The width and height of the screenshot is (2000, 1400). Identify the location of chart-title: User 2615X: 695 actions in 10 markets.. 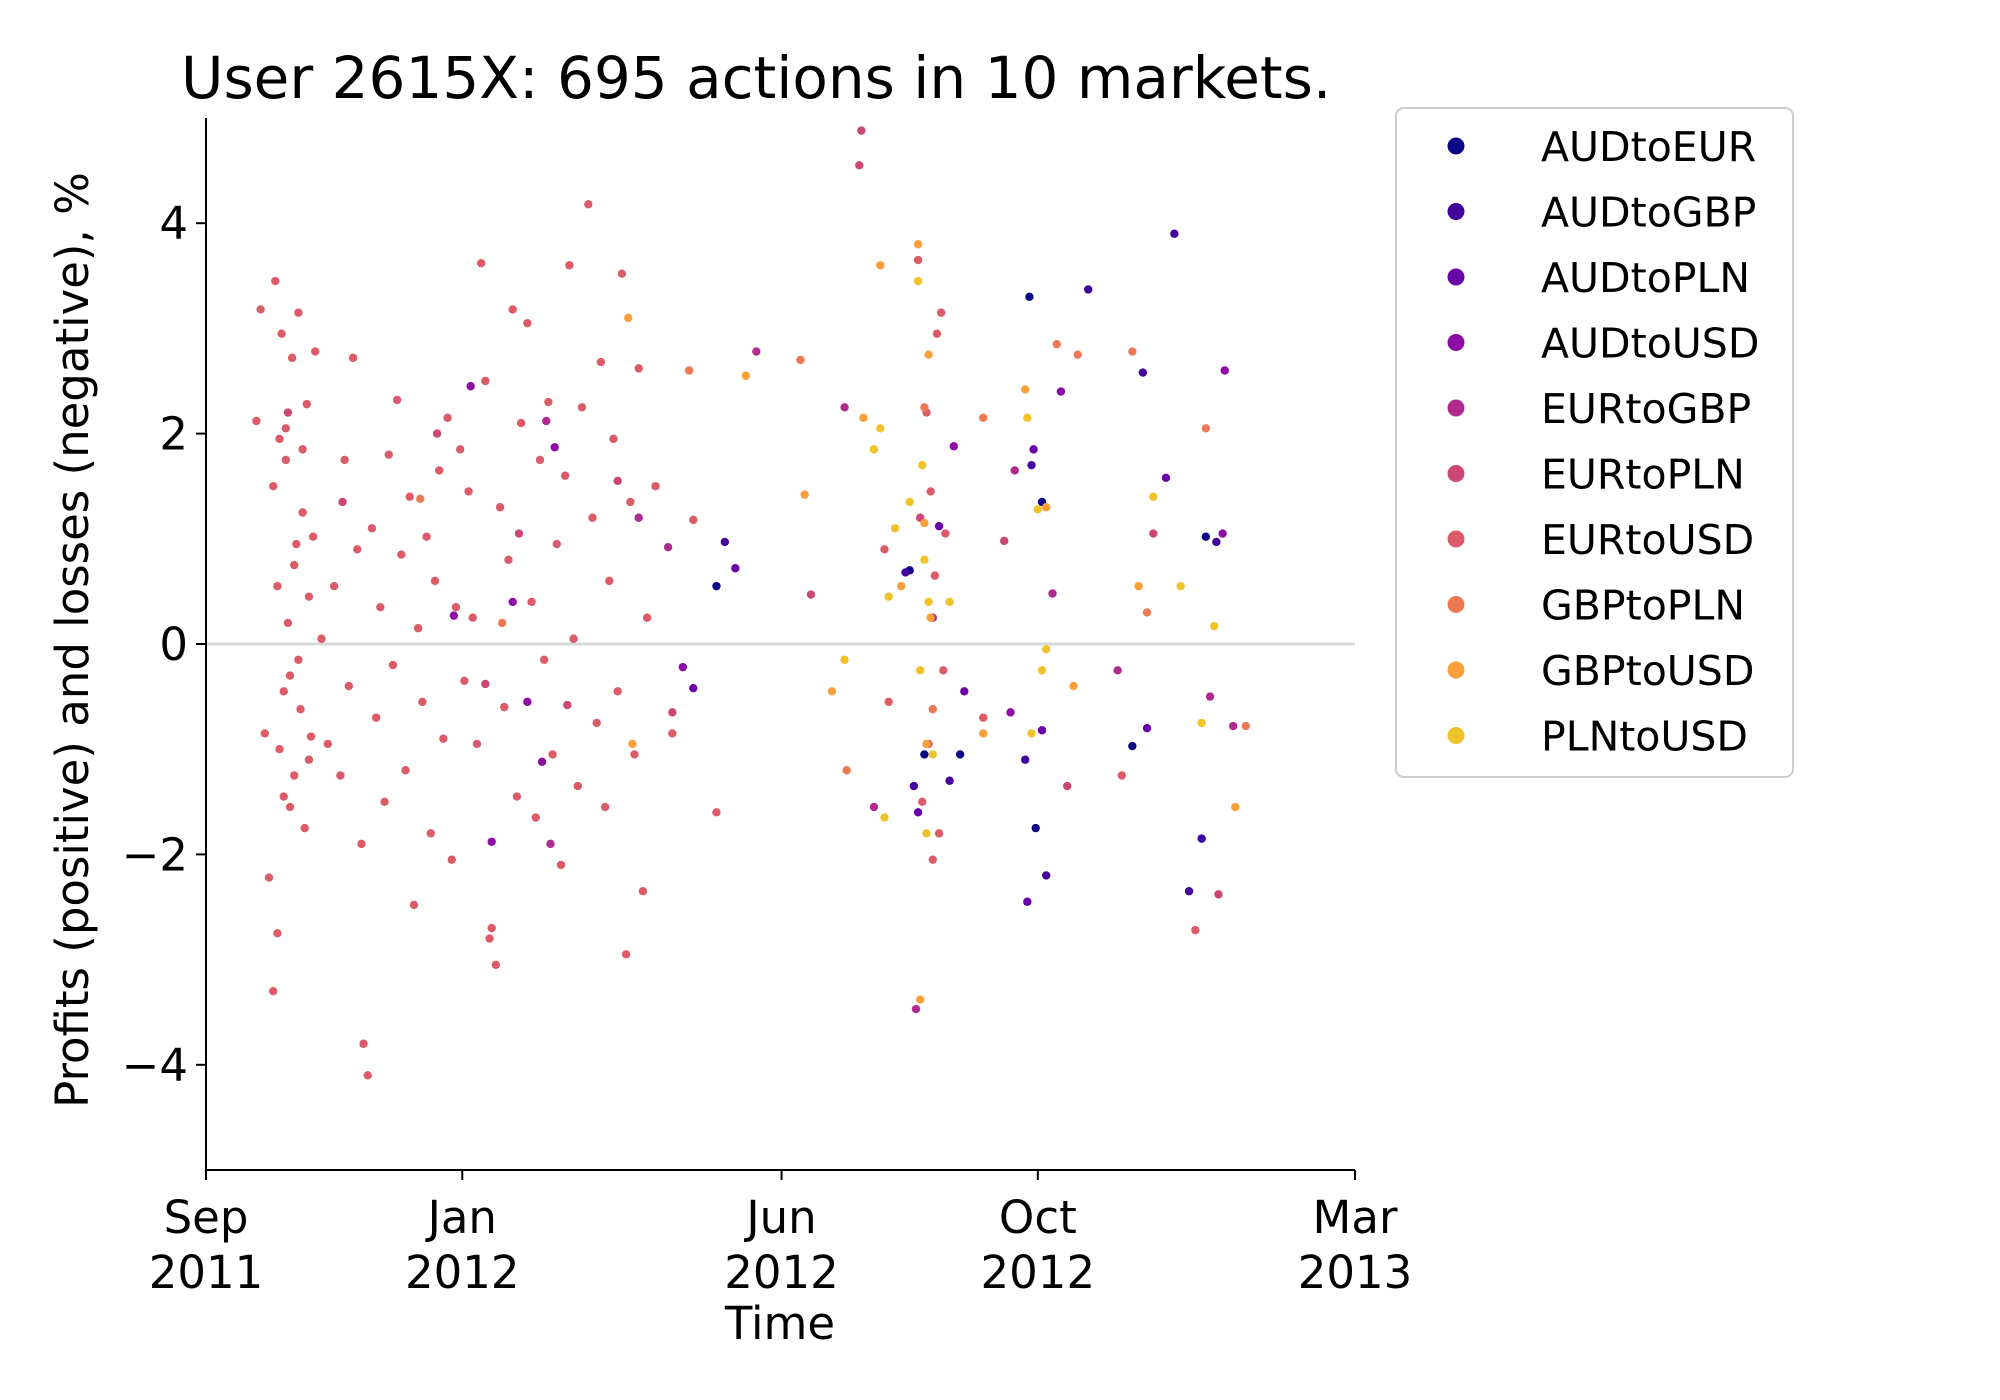
(756, 78).